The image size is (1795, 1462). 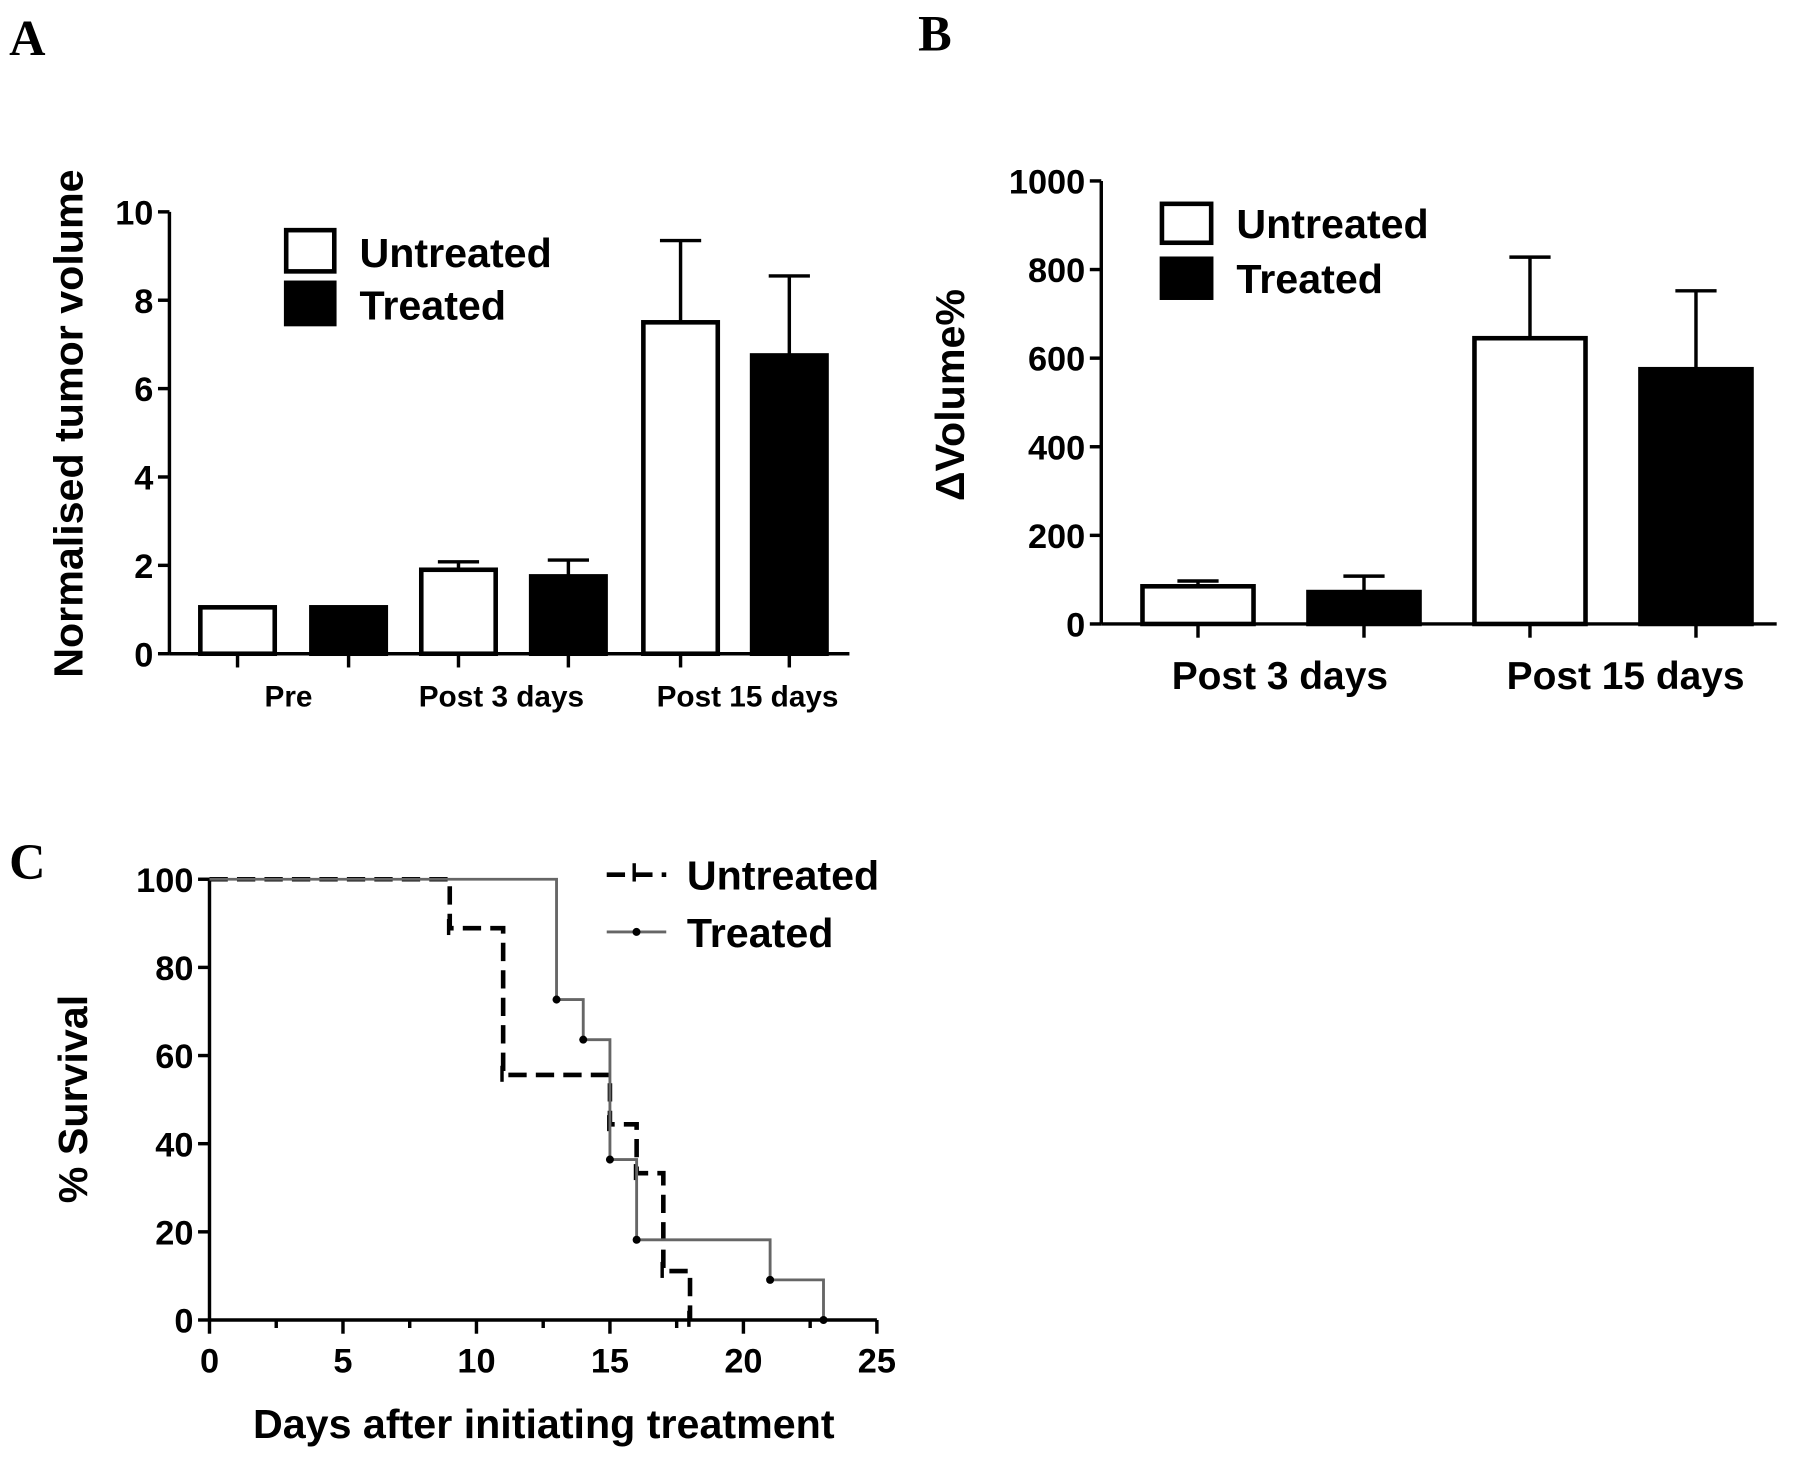 I want to click on survival-line-untreated, so click(x=451, y=1098).